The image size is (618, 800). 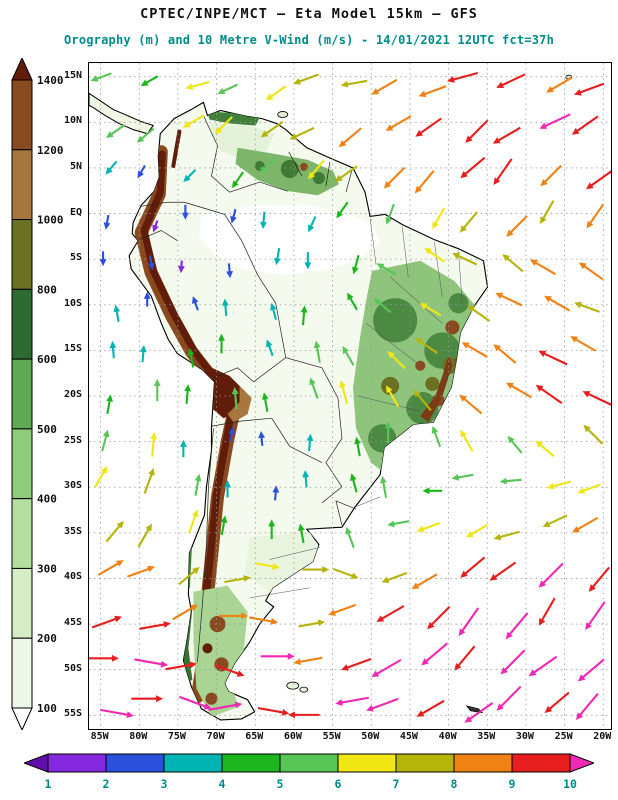 I want to click on lon-label: 20W, so click(x=602, y=736).